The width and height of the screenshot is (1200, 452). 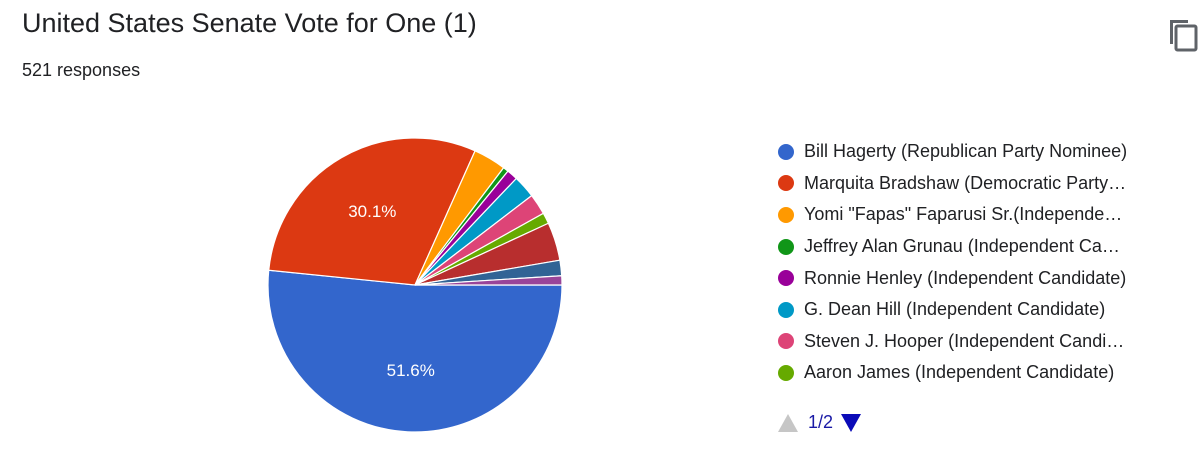 I want to click on legend-item: Ronnie Henley (Independent Candidate), so click(x=978, y=278).